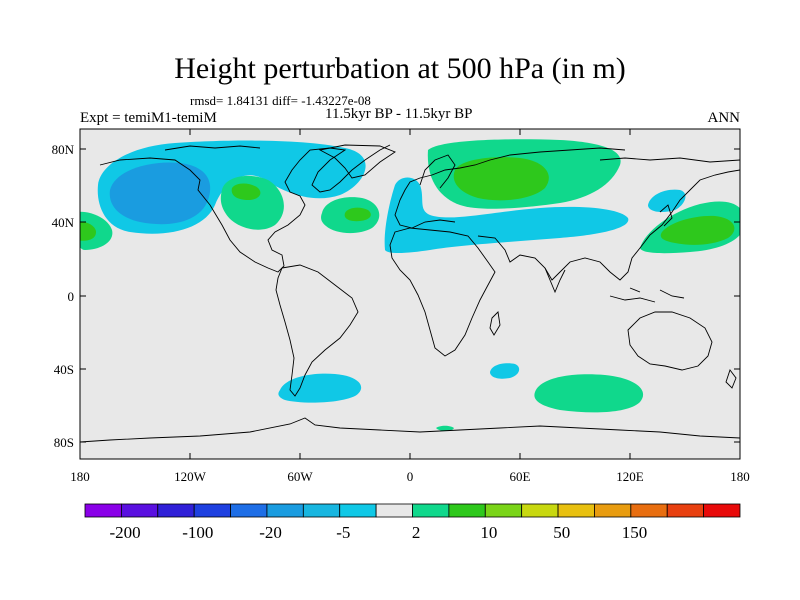  I want to click on anomaly-negative-s-atlantic, so click(320, 388).